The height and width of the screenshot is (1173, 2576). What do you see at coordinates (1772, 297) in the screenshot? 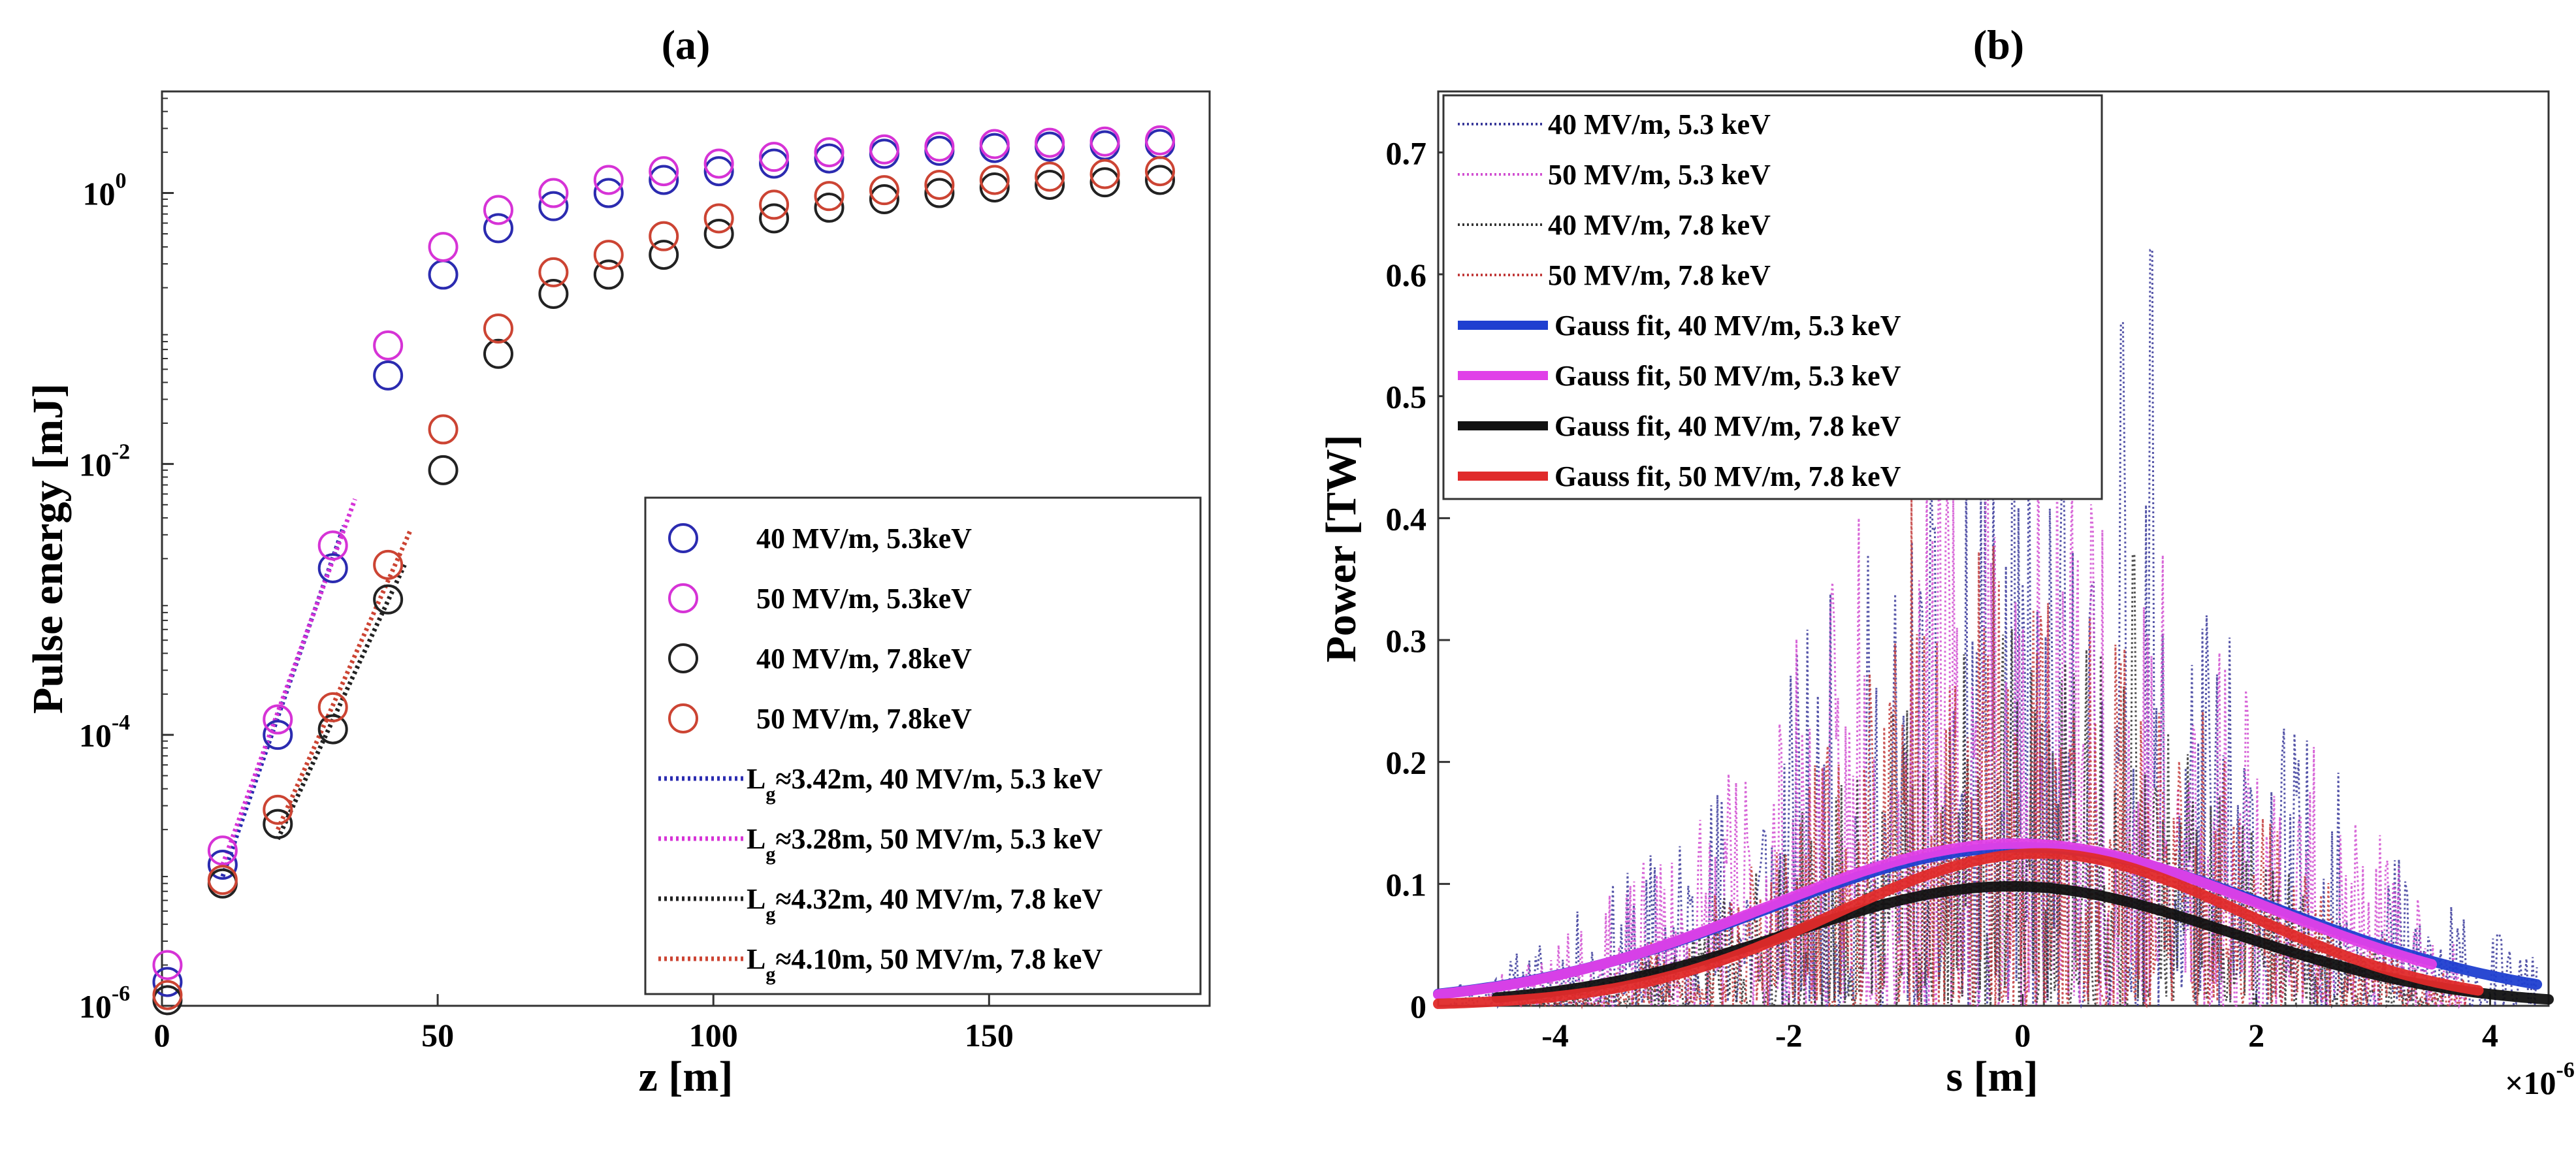
I see `panel-b-legend-box` at bounding box center [1772, 297].